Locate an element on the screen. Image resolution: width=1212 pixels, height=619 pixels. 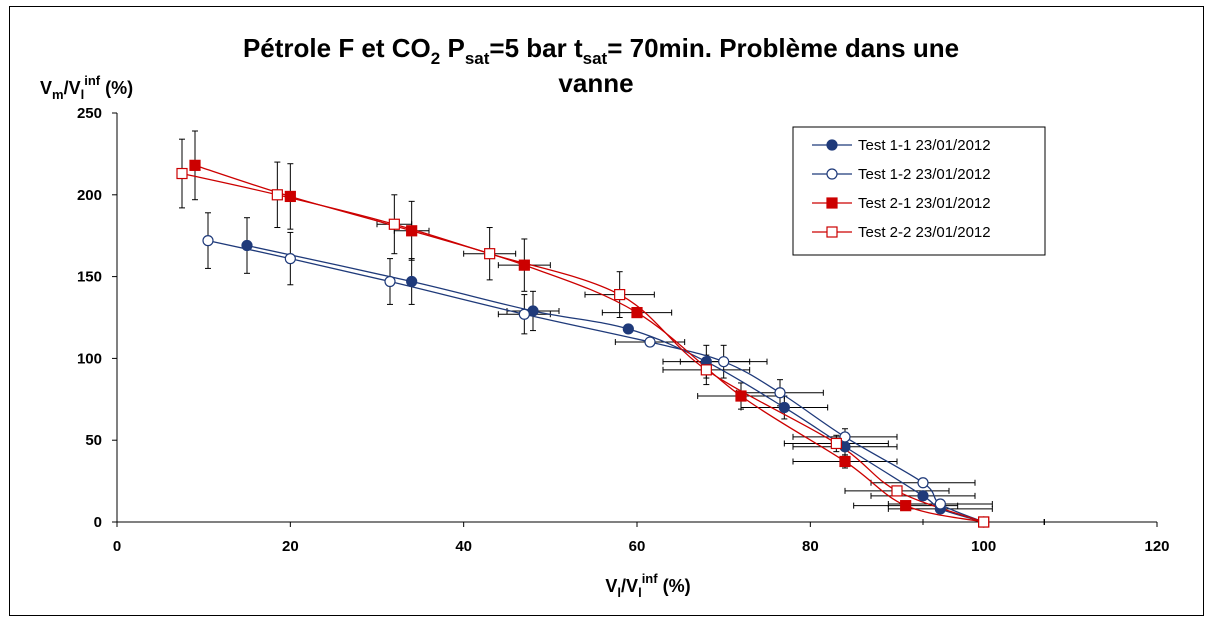
legend-item-2: Test 1-2 23/01/2012 is located at coordinates (901, 174).